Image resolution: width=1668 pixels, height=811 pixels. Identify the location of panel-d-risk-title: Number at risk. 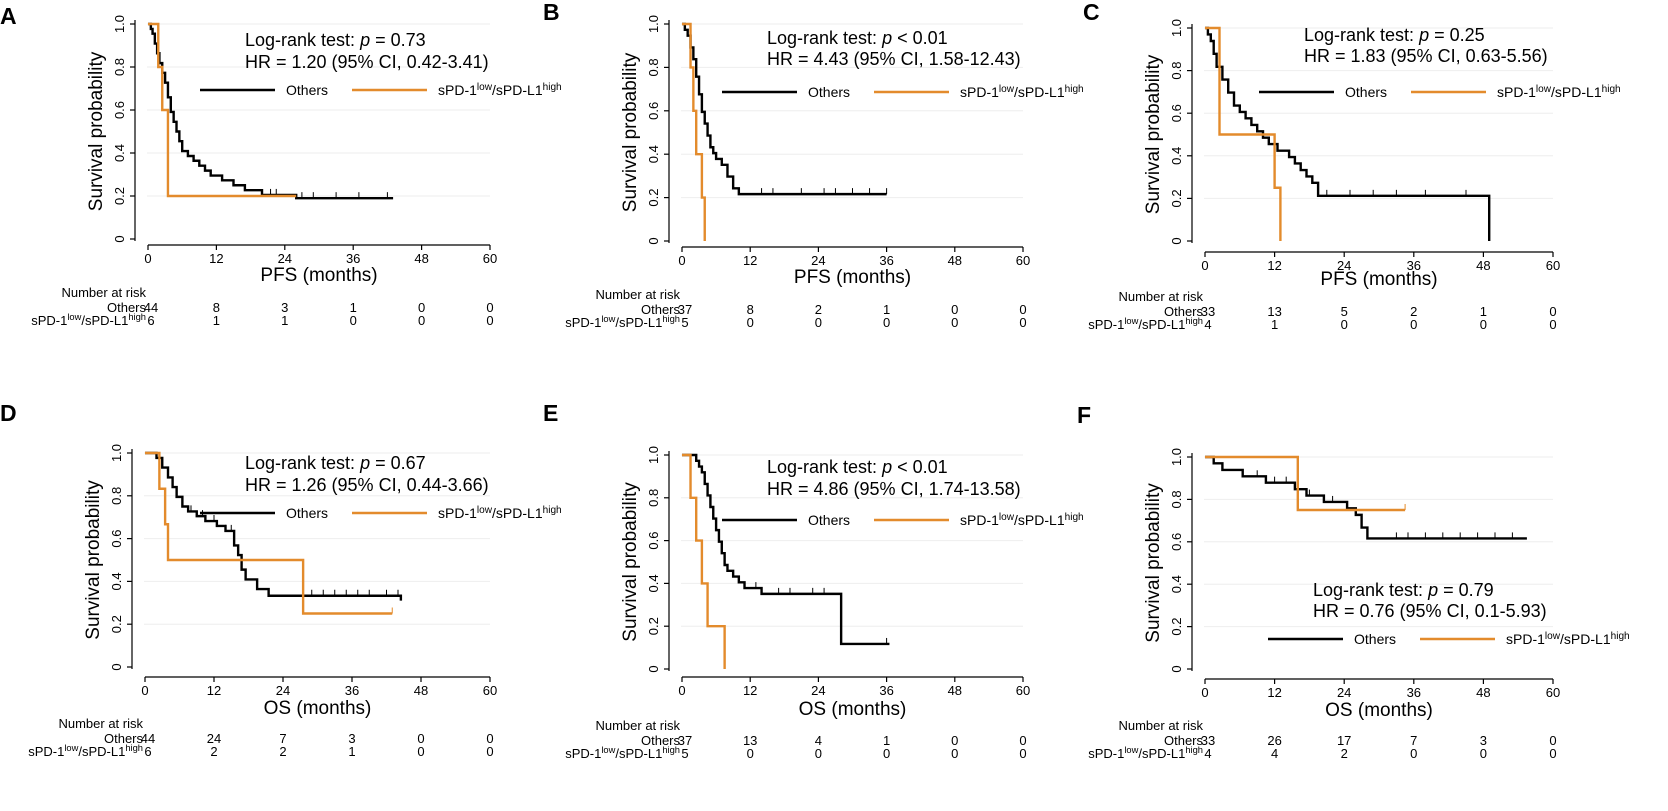
(100, 723).